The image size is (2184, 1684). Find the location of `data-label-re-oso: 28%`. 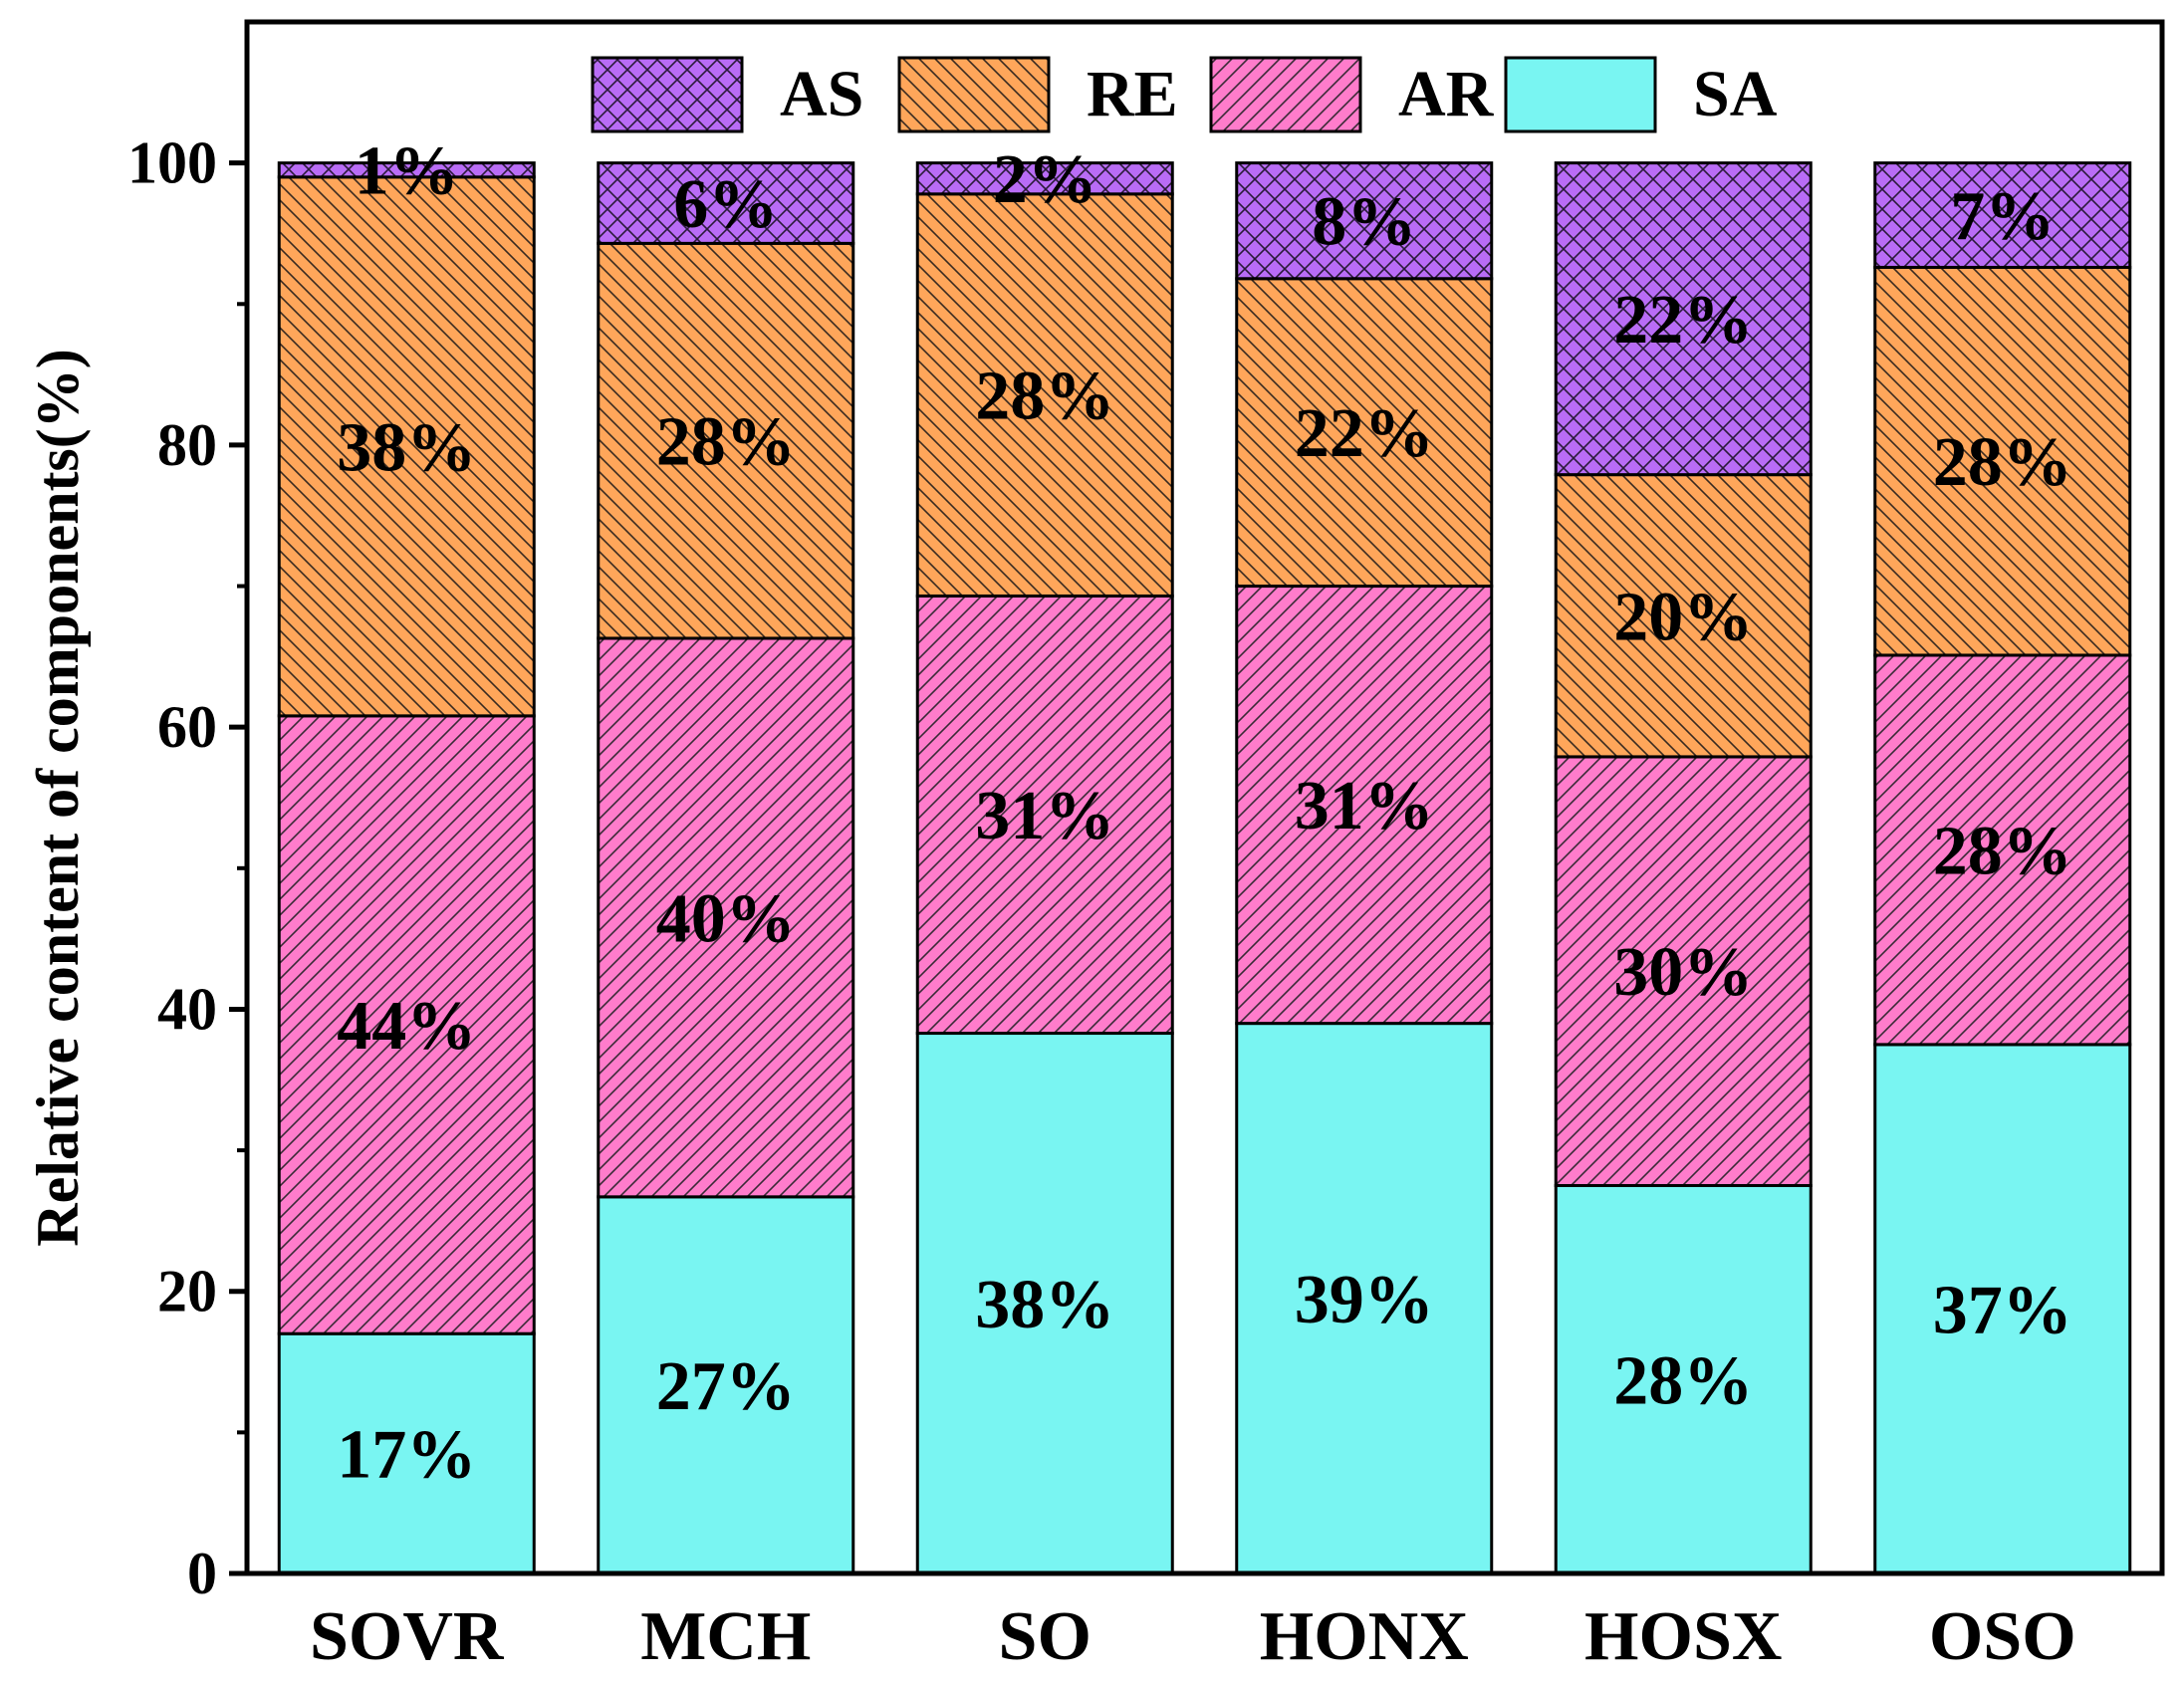

data-label-re-oso: 28% is located at coordinates (2002, 462).